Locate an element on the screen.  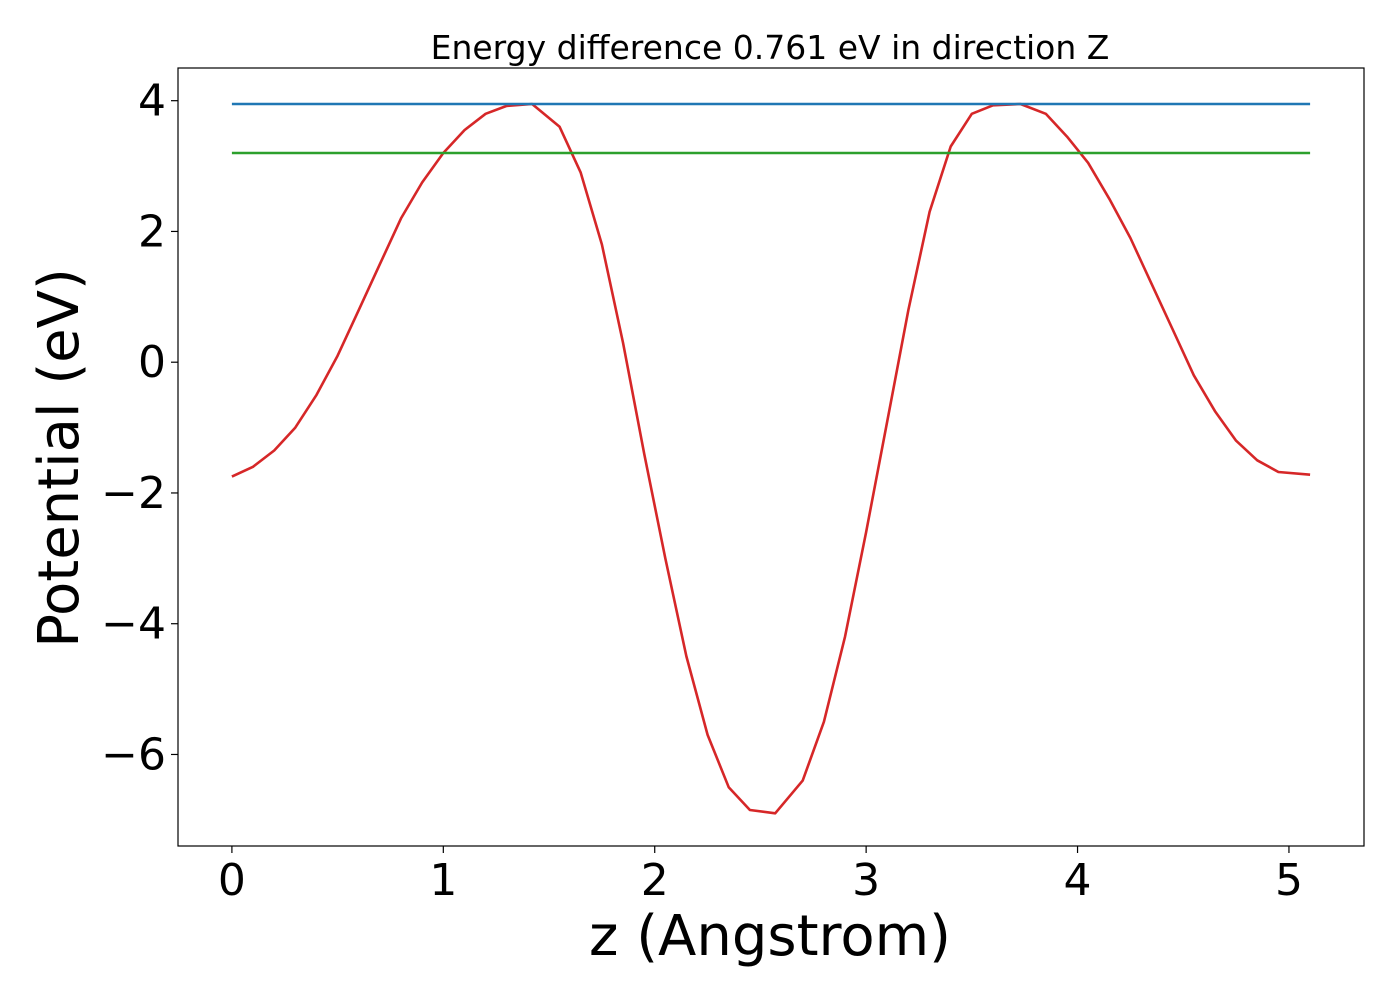
y-tick-label-5: −6 is located at coordinates (133, 754).